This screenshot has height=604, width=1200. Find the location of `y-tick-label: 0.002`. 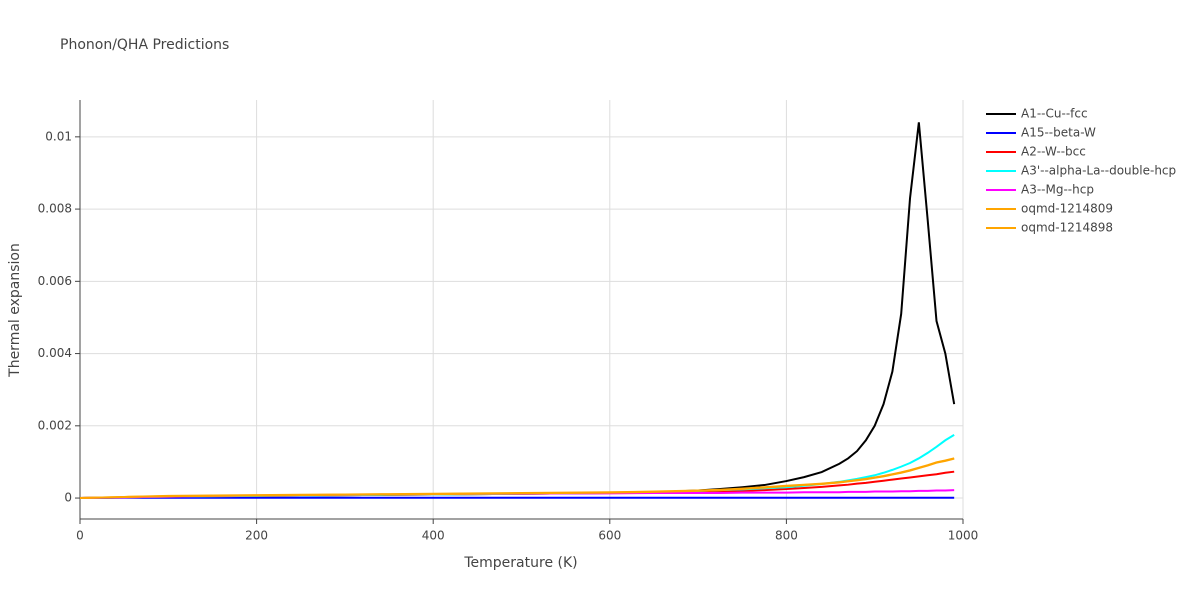

y-tick-label: 0.002 is located at coordinates (55, 425).